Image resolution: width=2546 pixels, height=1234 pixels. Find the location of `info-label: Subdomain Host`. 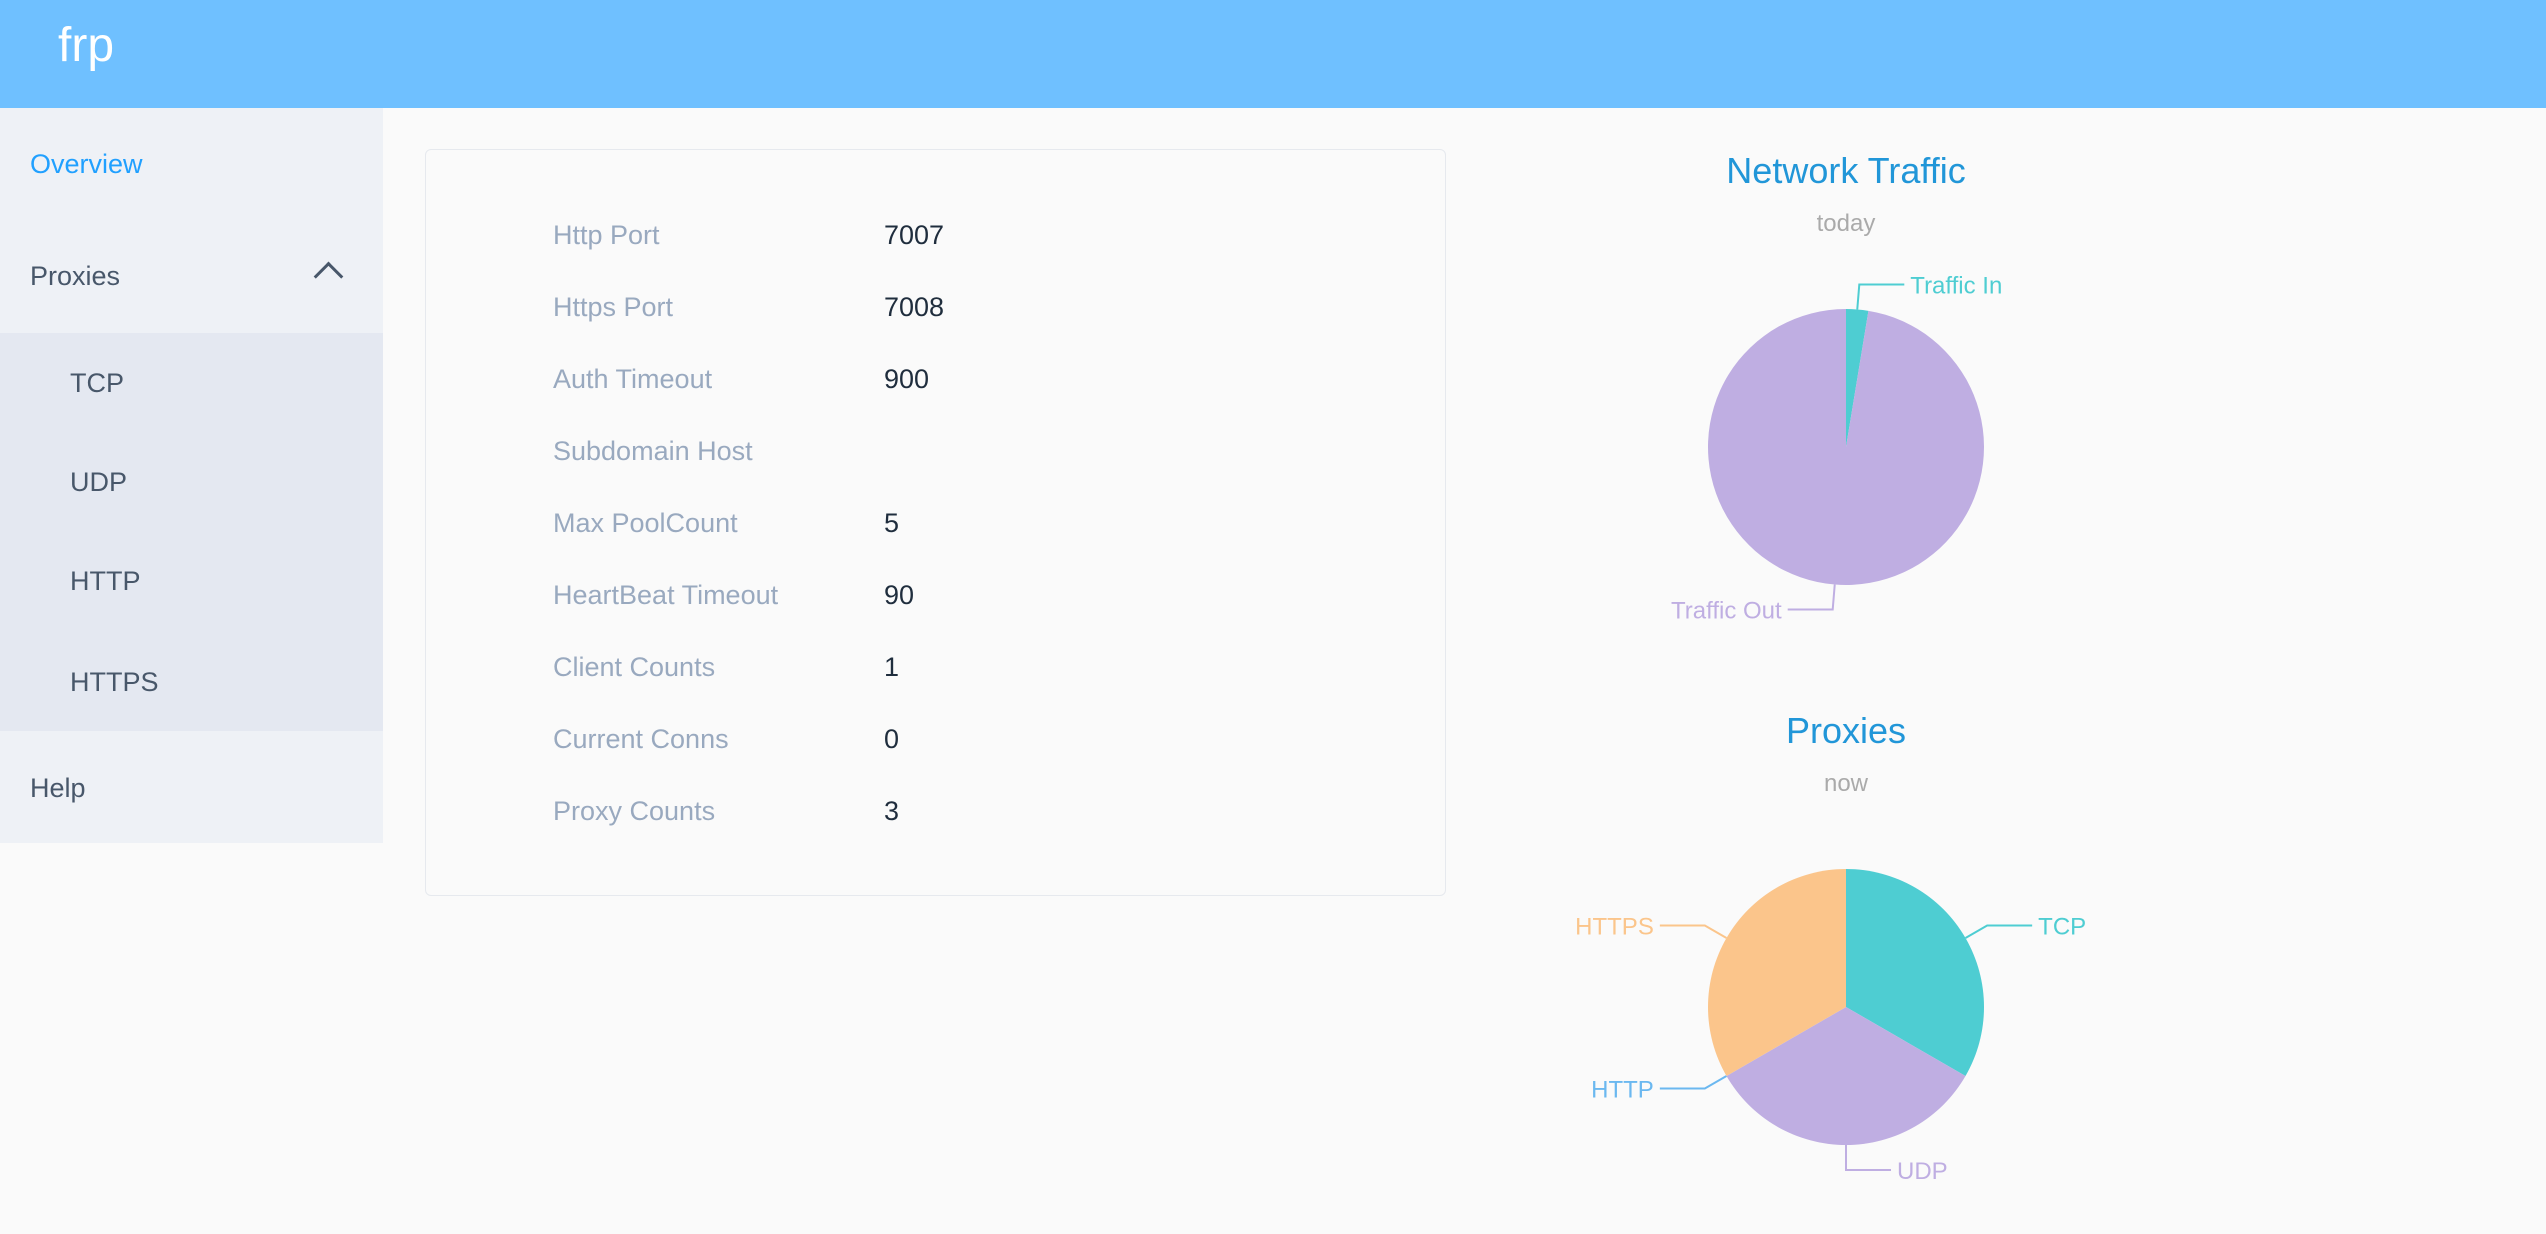

info-label: Subdomain Host is located at coordinates (653, 451).